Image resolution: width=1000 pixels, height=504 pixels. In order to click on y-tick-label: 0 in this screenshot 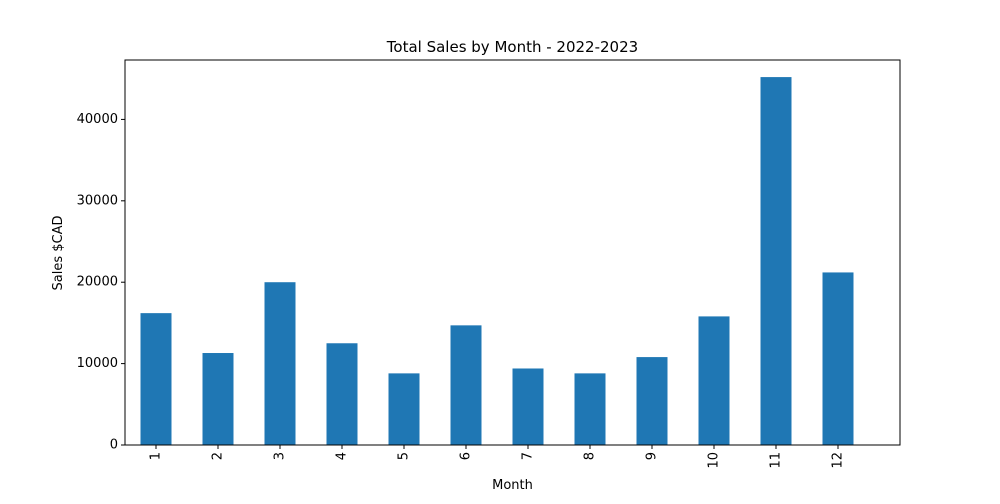, I will do `click(114, 445)`.